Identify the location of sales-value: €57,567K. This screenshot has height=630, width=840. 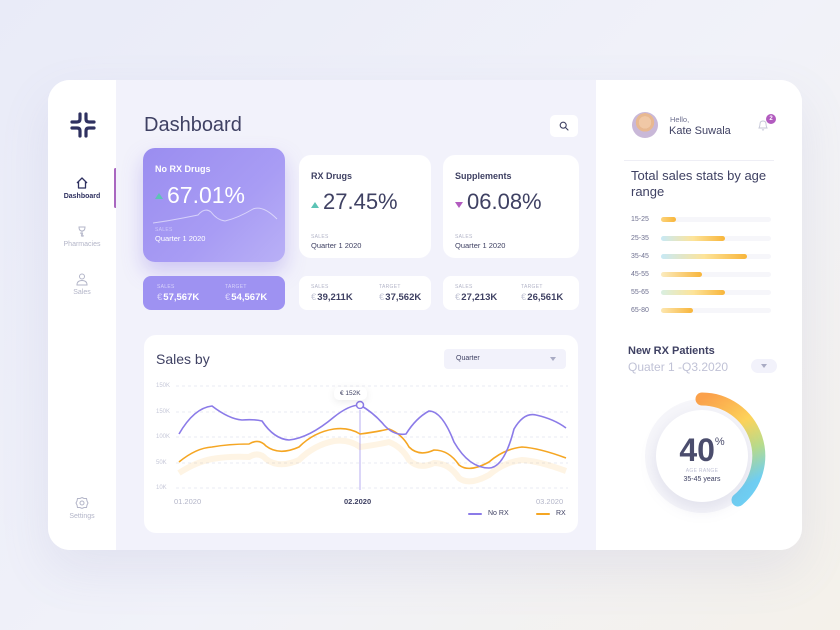
(178, 297).